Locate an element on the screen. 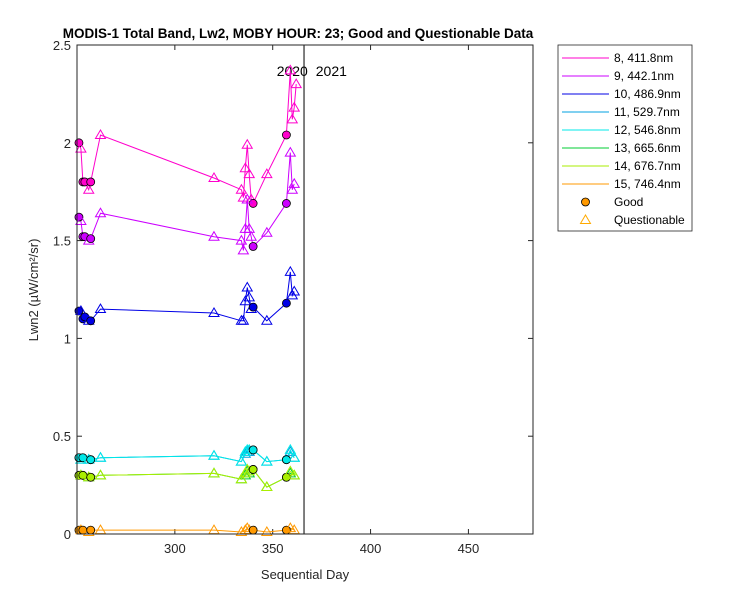 This screenshot has height=600, width=750. legend-label: 10, 486.9nm is located at coordinates (647, 94).